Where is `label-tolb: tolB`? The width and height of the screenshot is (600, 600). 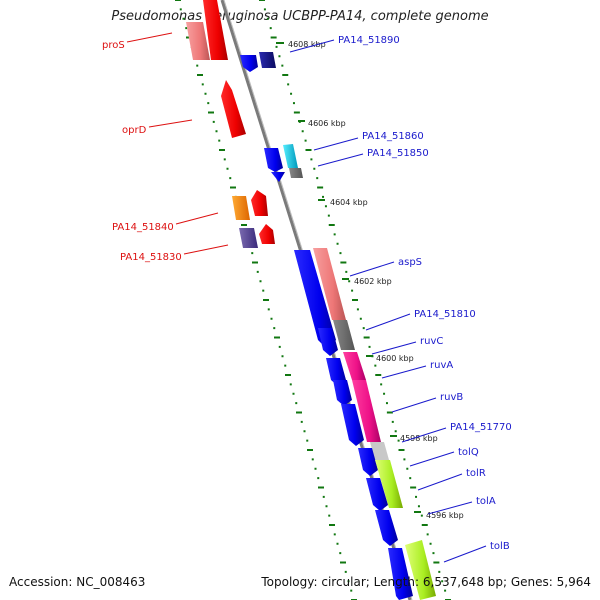 label-tolb: tolB is located at coordinates (500, 546).